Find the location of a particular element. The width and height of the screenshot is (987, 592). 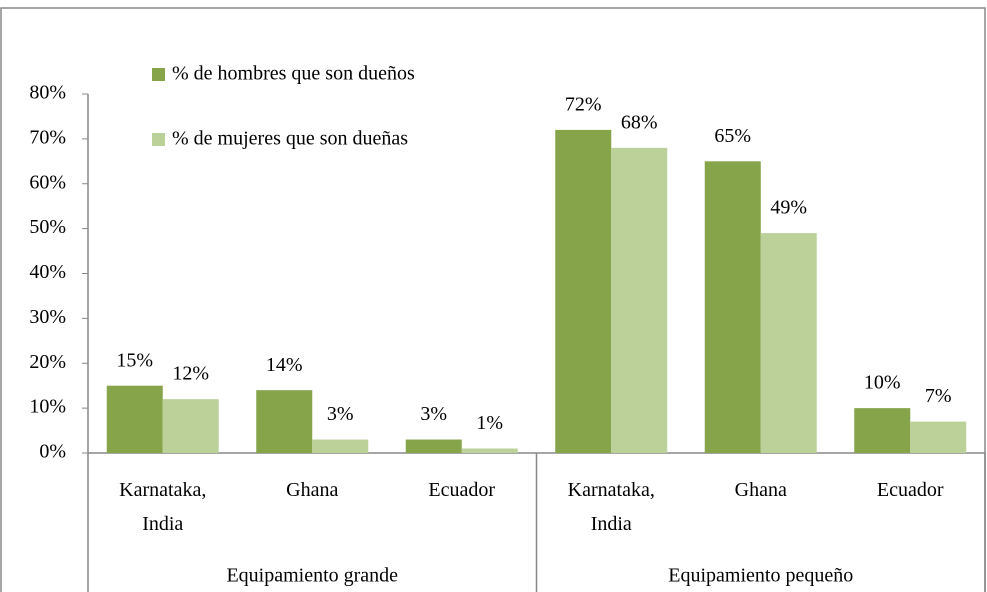

value-label: 68% is located at coordinates (639, 122).